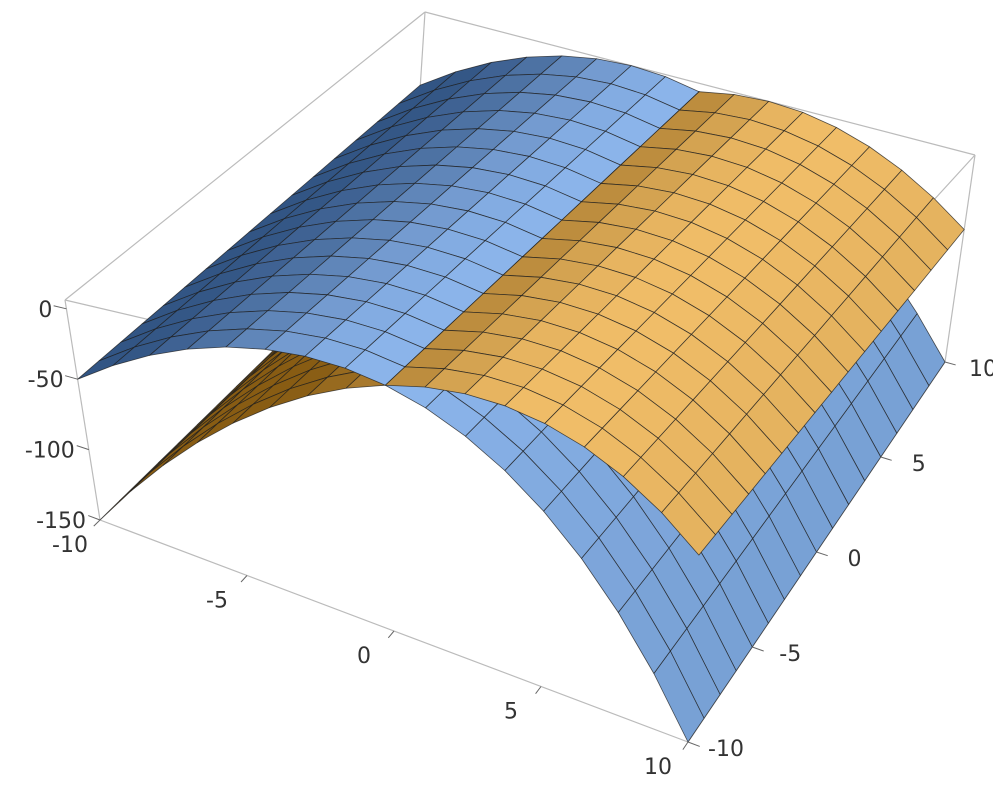 The height and width of the screenshot is (786, 993). Describe the element at coordinates (855, 559) in the screenshot. I see `y-tick-label: 0` at that location.